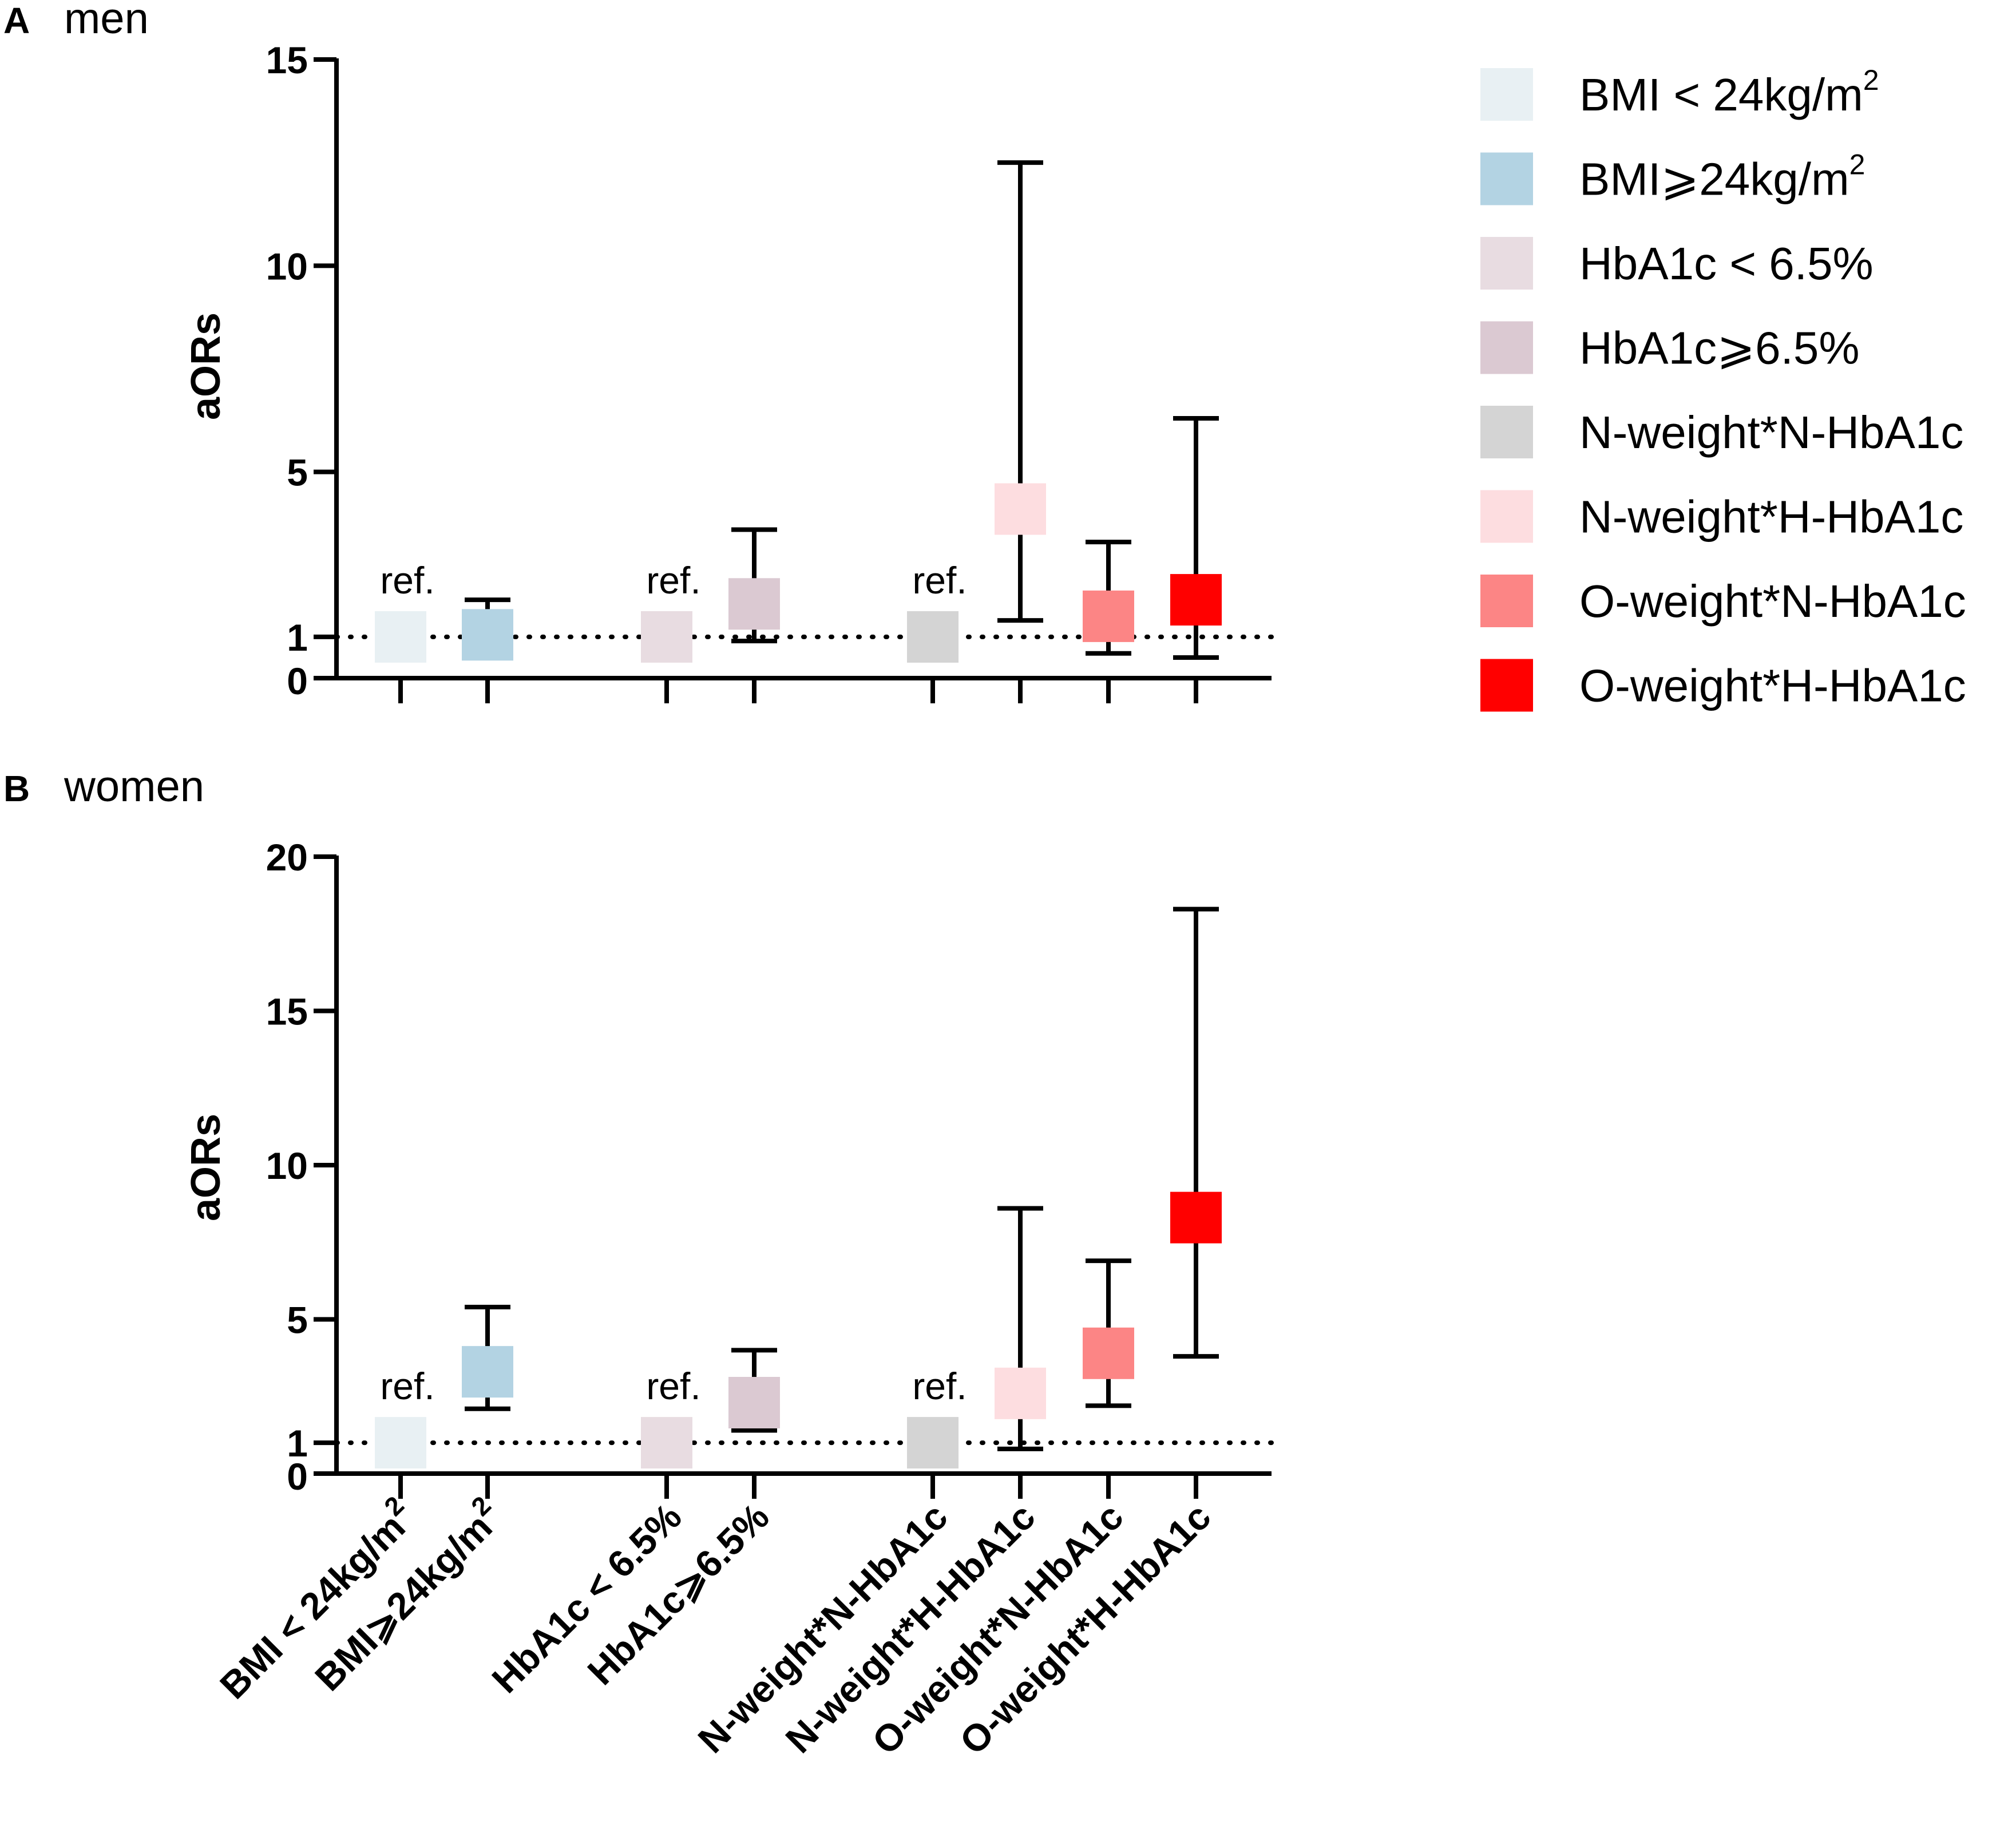 The width and height of the screenshot is (2016, 1845). What do you see at coordinates (287, 1166) in the screenshot?
I see `panel-b-y-tick-label: 10` at bounding box center [287, 1166].